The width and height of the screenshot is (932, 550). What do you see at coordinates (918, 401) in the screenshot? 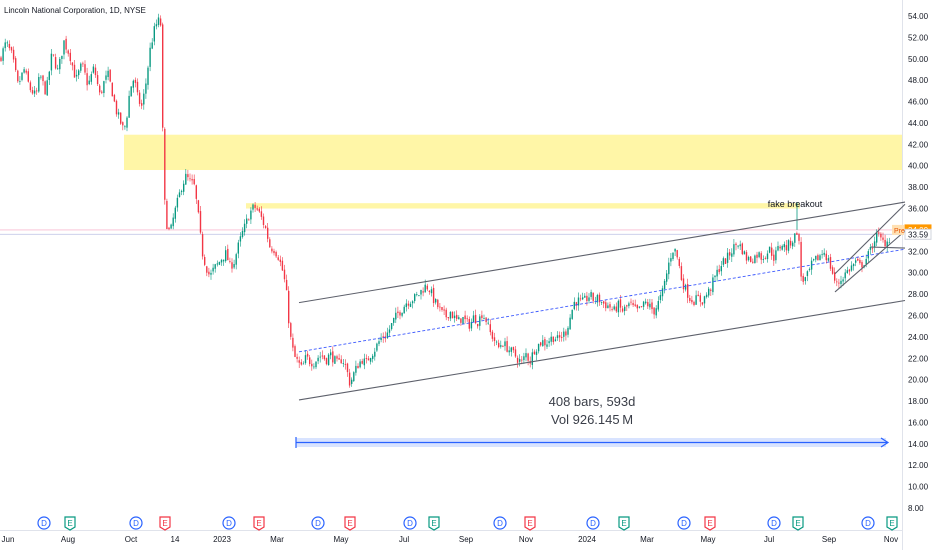
I see `y-tick-label: 18.00` at bounding box center [918, 401].